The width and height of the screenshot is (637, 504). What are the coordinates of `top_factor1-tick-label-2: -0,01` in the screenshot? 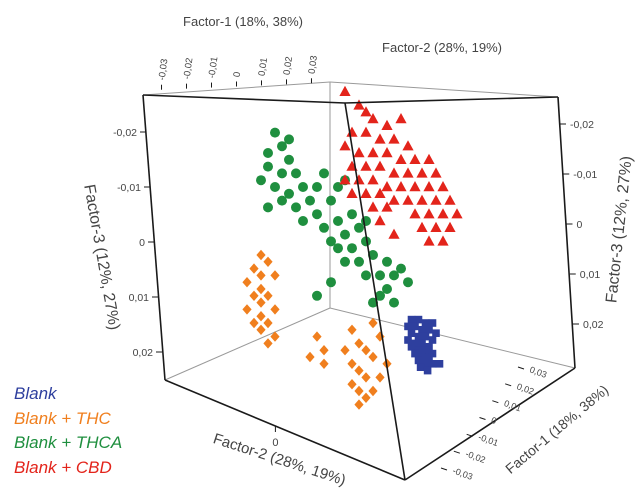 It's located at (214, 67).